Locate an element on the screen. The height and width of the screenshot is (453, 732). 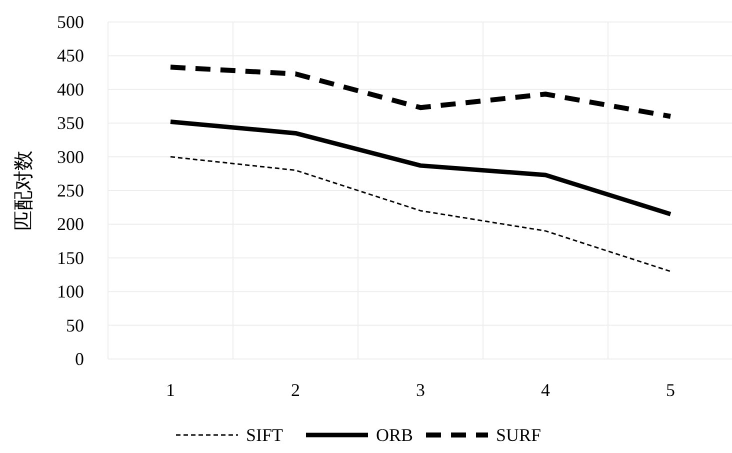
legend-label: SIFT is located at coordinates (265, 435).